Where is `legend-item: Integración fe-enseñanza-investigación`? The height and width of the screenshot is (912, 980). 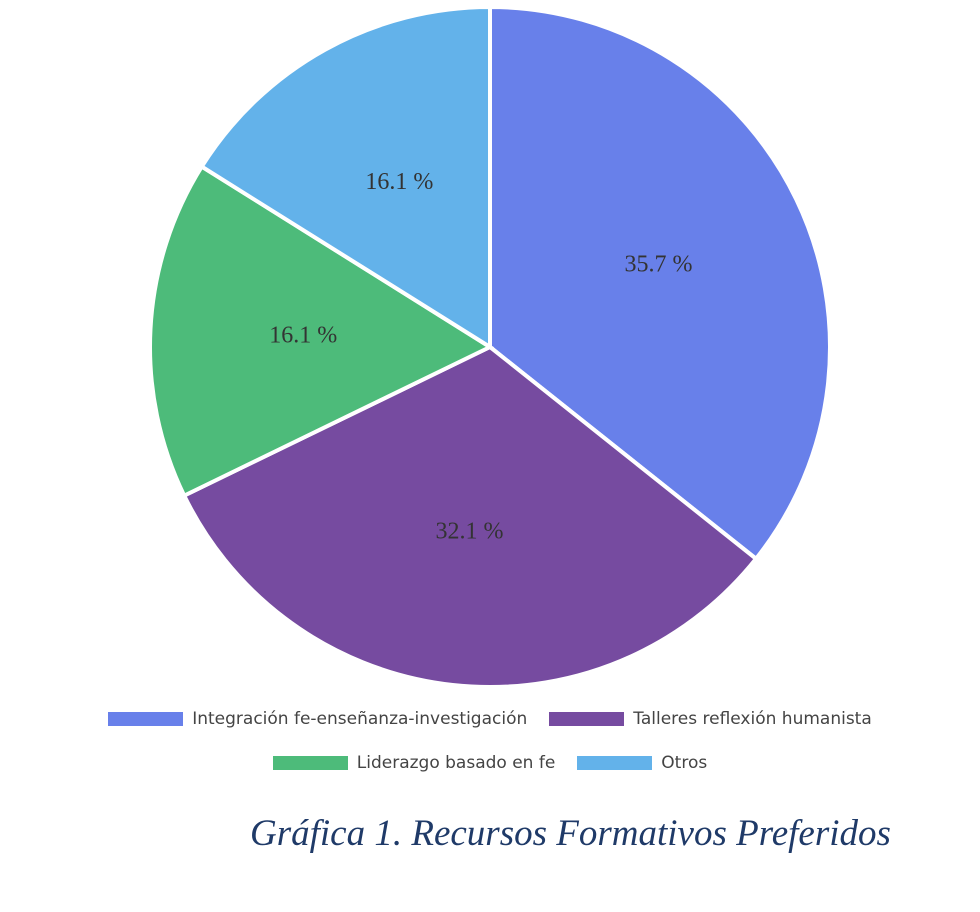
legend-item: Integración fe-enseñanza-investigación is located at coordinates (317, 719).